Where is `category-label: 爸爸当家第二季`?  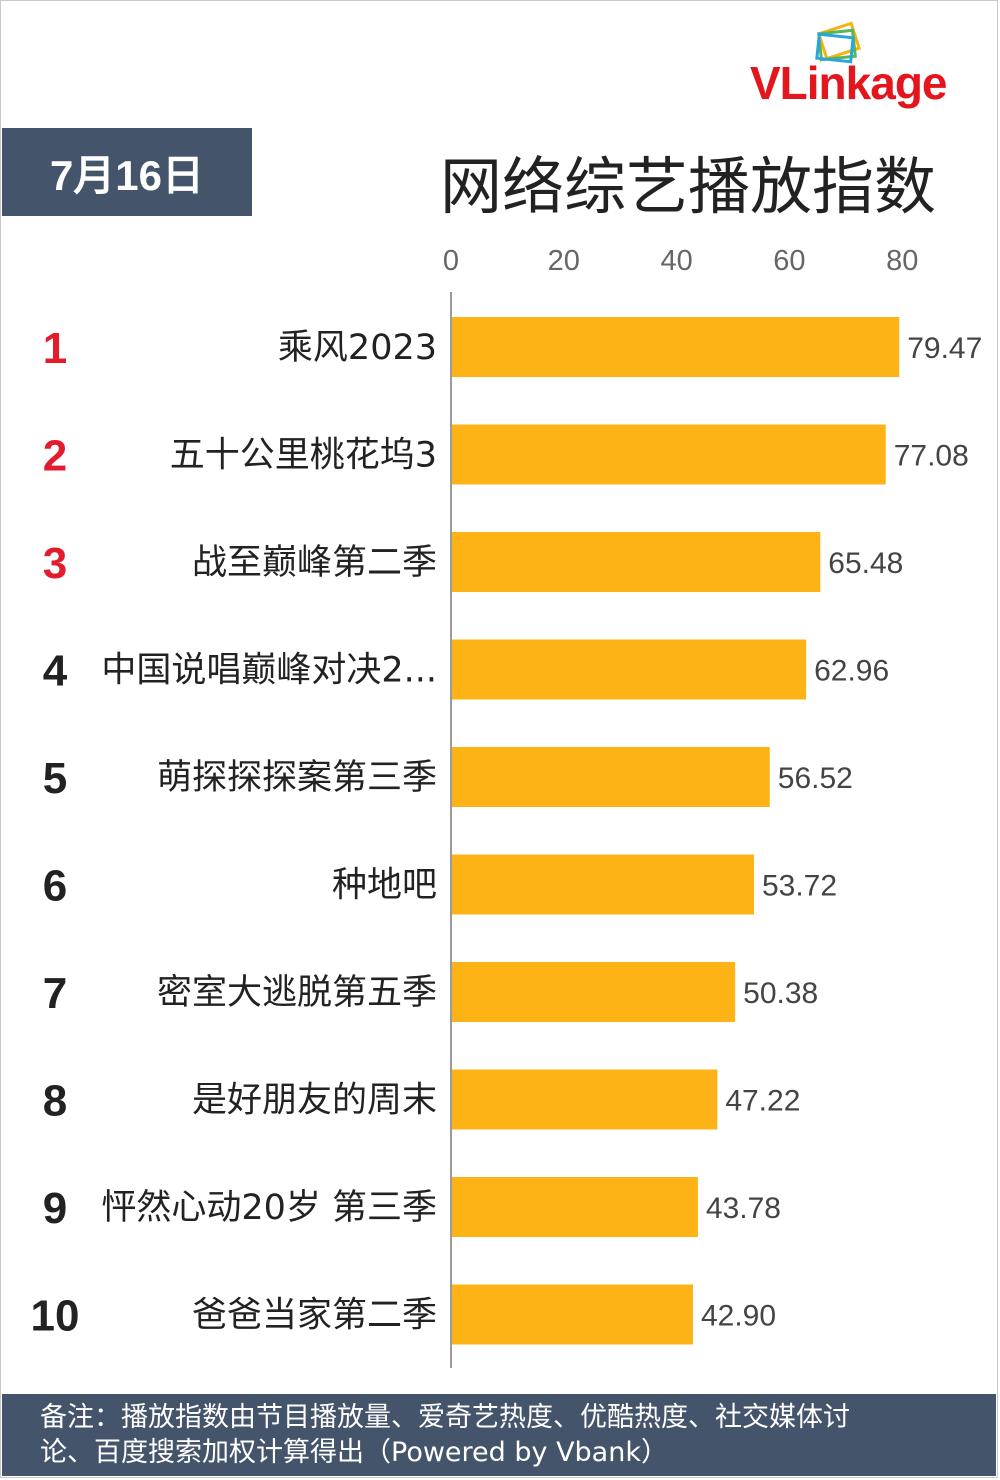 category-label: 爸爸当家第二季 is located at coordinates (314, 1316).